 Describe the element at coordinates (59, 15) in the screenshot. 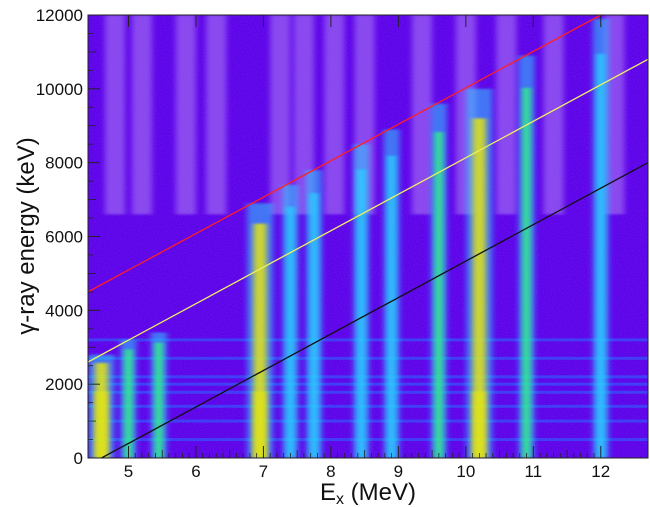

I see `y-tick-label: 12000` at that location.